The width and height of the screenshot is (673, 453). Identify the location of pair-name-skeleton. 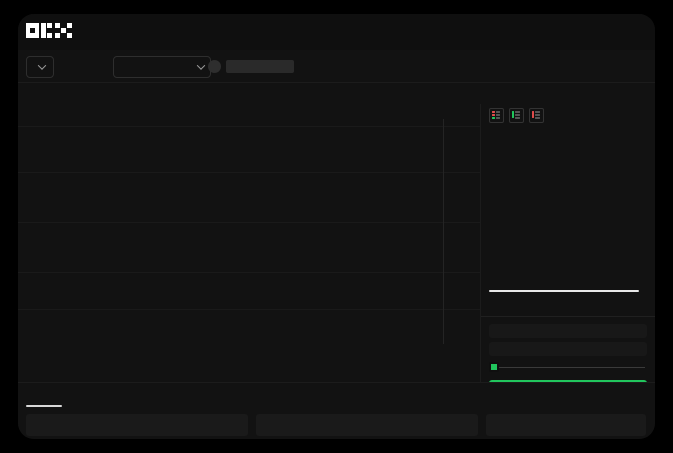
(260, 66).